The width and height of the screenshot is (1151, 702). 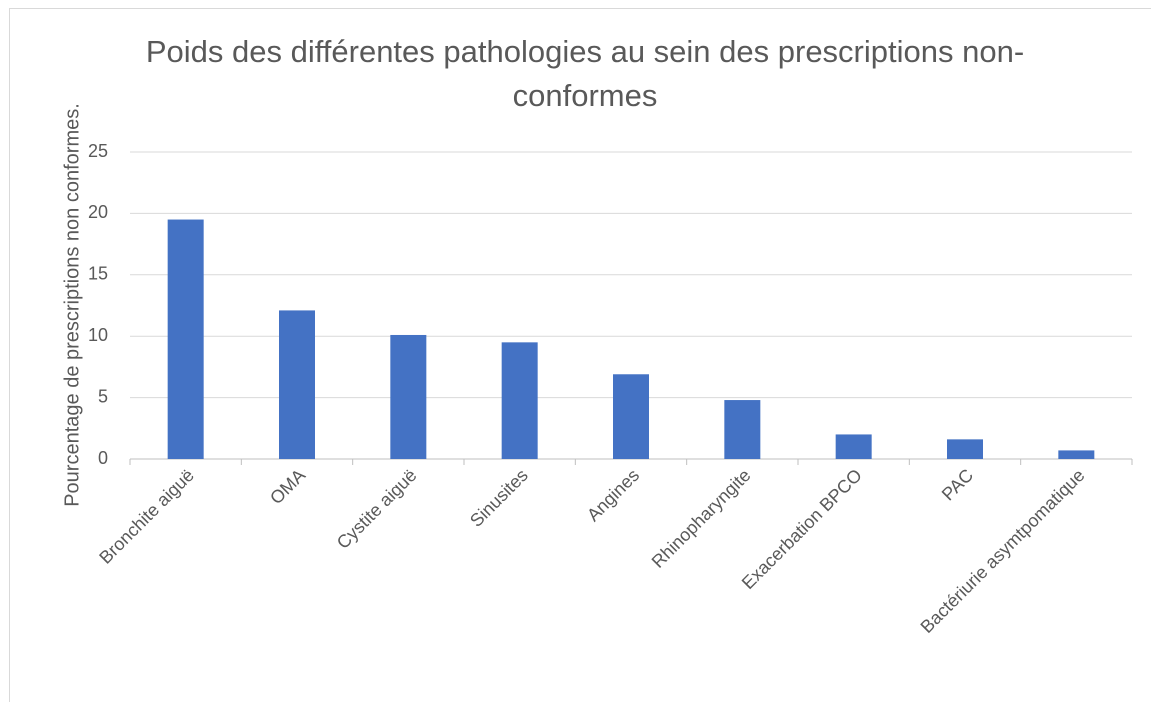 I want to click on y-tick-label: 5, so click(x=103, y=396).